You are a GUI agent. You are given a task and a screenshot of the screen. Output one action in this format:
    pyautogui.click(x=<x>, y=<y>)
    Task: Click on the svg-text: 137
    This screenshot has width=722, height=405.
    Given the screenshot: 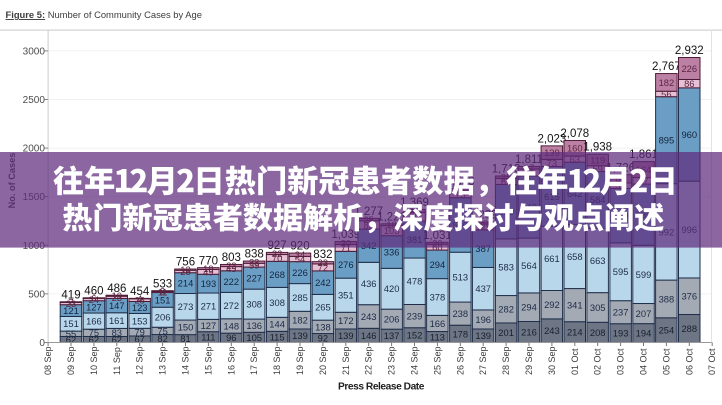 What is the action you would take?
    pyautogui.click(x=392, y=335)
    